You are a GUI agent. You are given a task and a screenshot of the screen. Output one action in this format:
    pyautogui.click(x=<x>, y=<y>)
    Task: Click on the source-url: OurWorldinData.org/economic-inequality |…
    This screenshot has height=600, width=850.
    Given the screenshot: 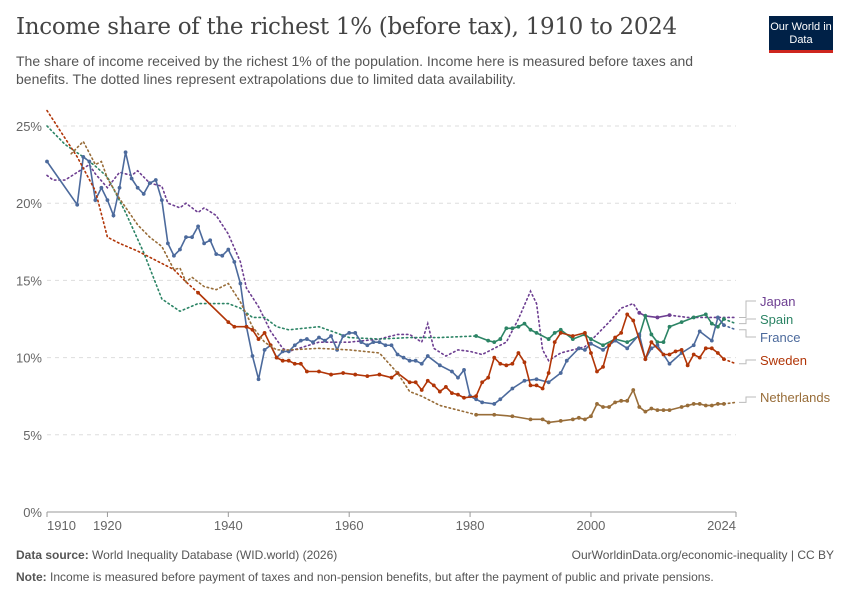 What is the action you would take?
    pyautogui.click(x=702, y=555)
    